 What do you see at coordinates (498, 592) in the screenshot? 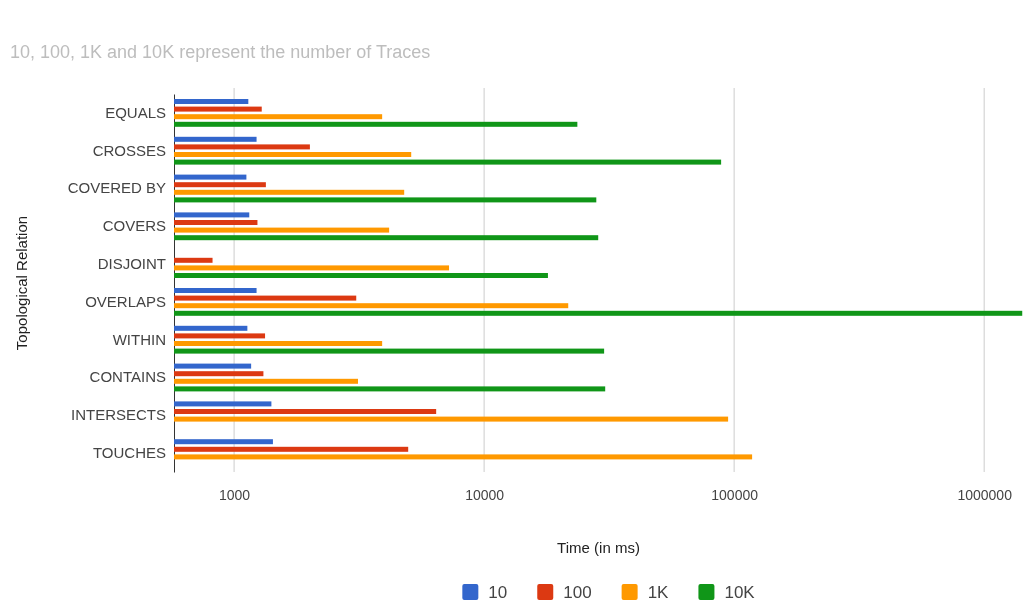
I see `legend-label: 10` at bounding box center [498, 592].